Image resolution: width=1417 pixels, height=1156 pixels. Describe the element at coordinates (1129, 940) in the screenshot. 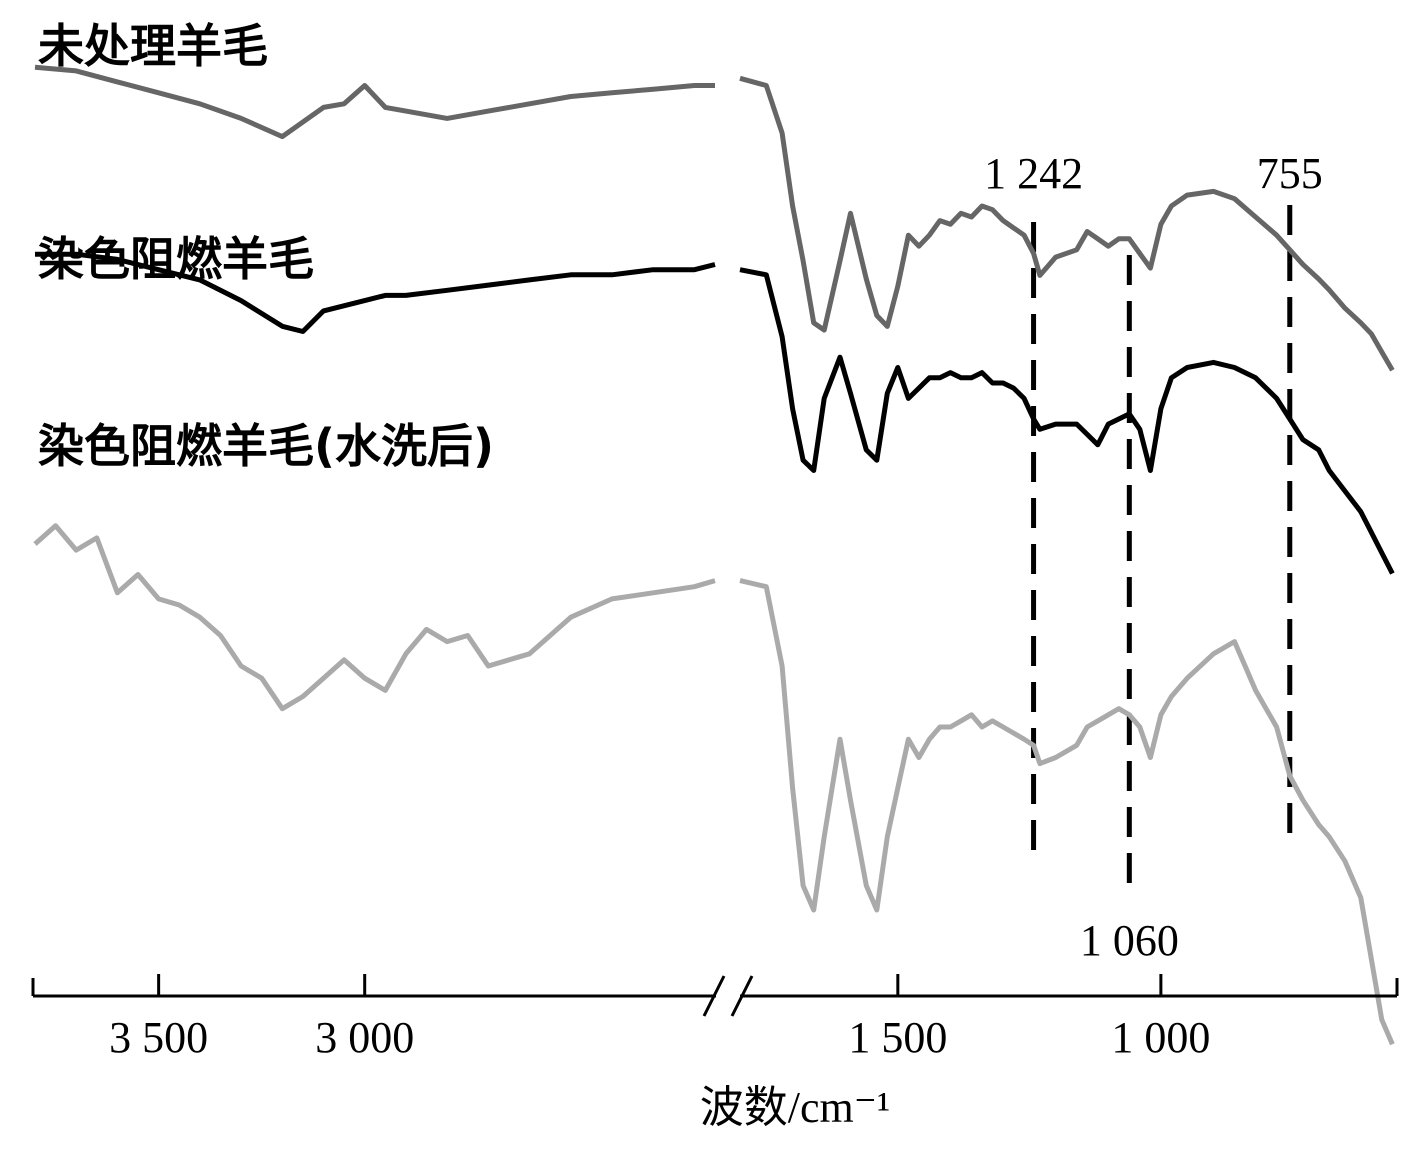

I see `marker-label-2: 1 060` at that location.